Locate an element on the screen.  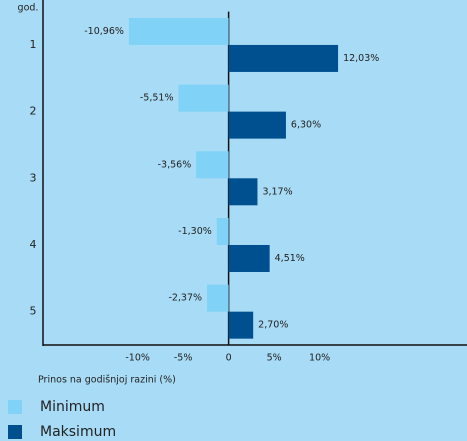
x-tick-label: 0 is located at coordinates (229, 358).